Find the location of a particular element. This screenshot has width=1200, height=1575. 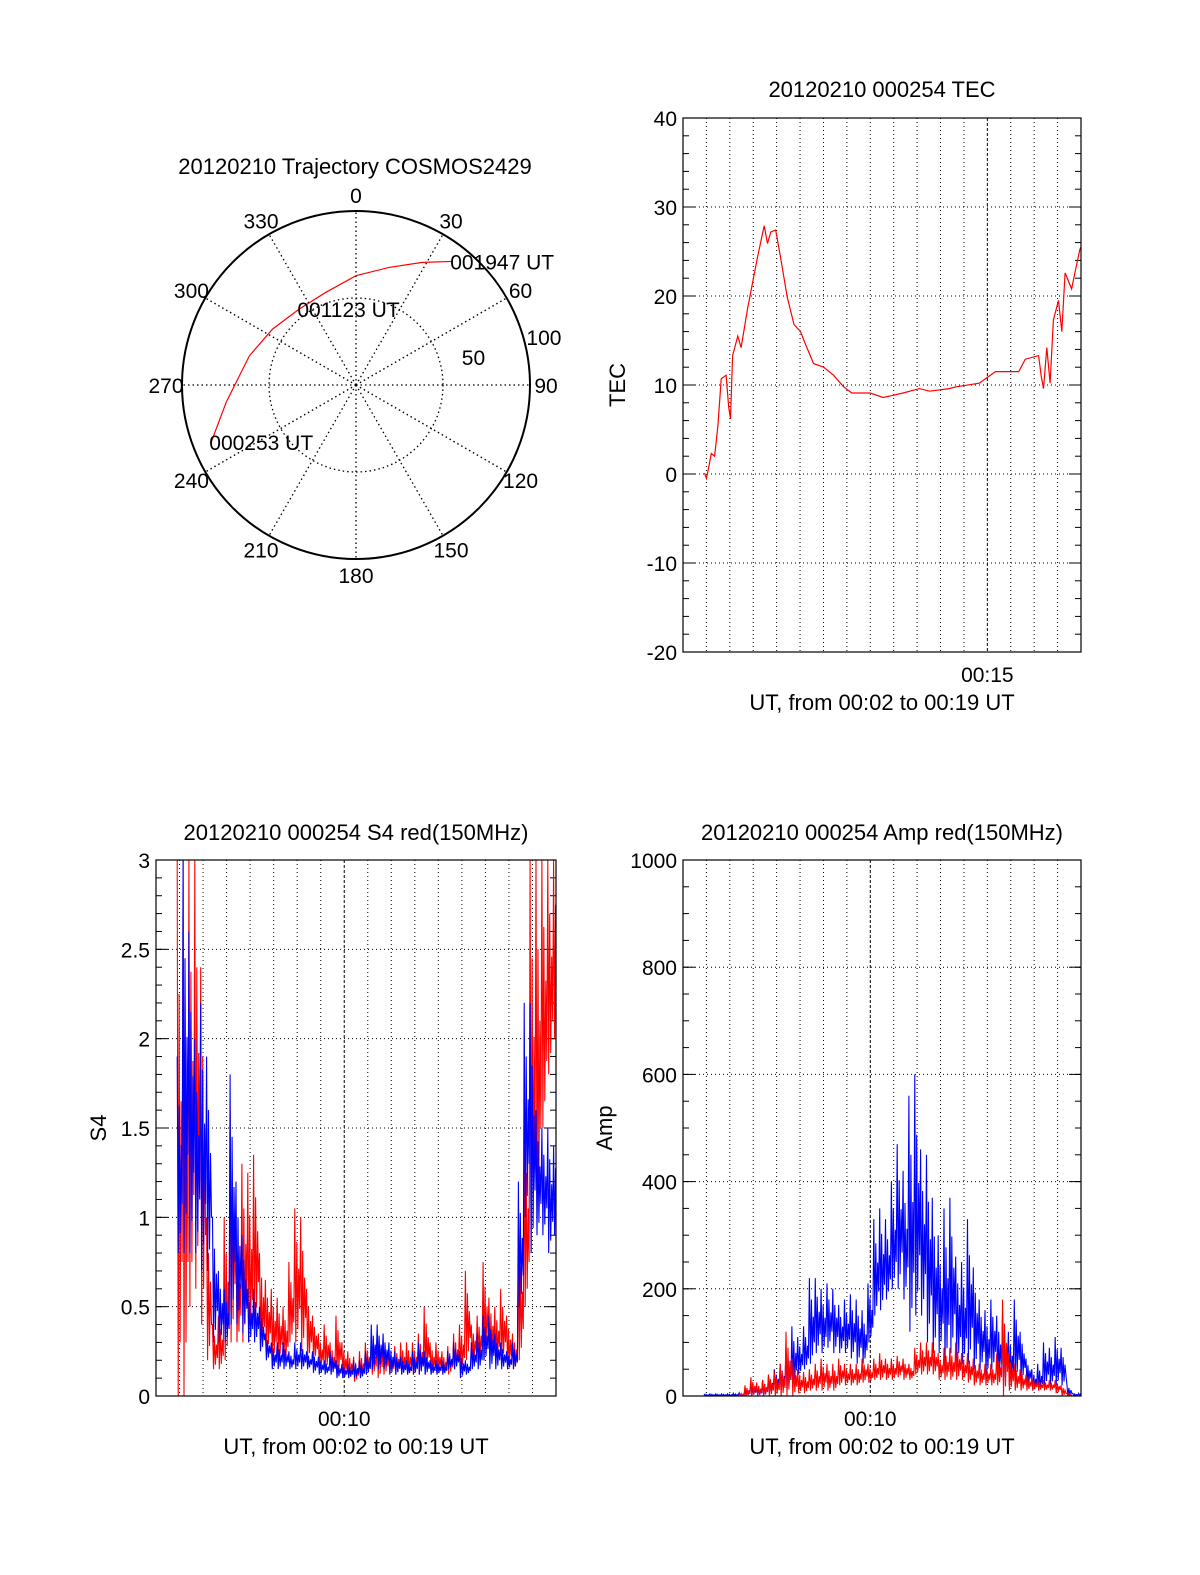

chart-title: 20120210 000254 S4 red(150MHz) is located at coordinates (356, 832).